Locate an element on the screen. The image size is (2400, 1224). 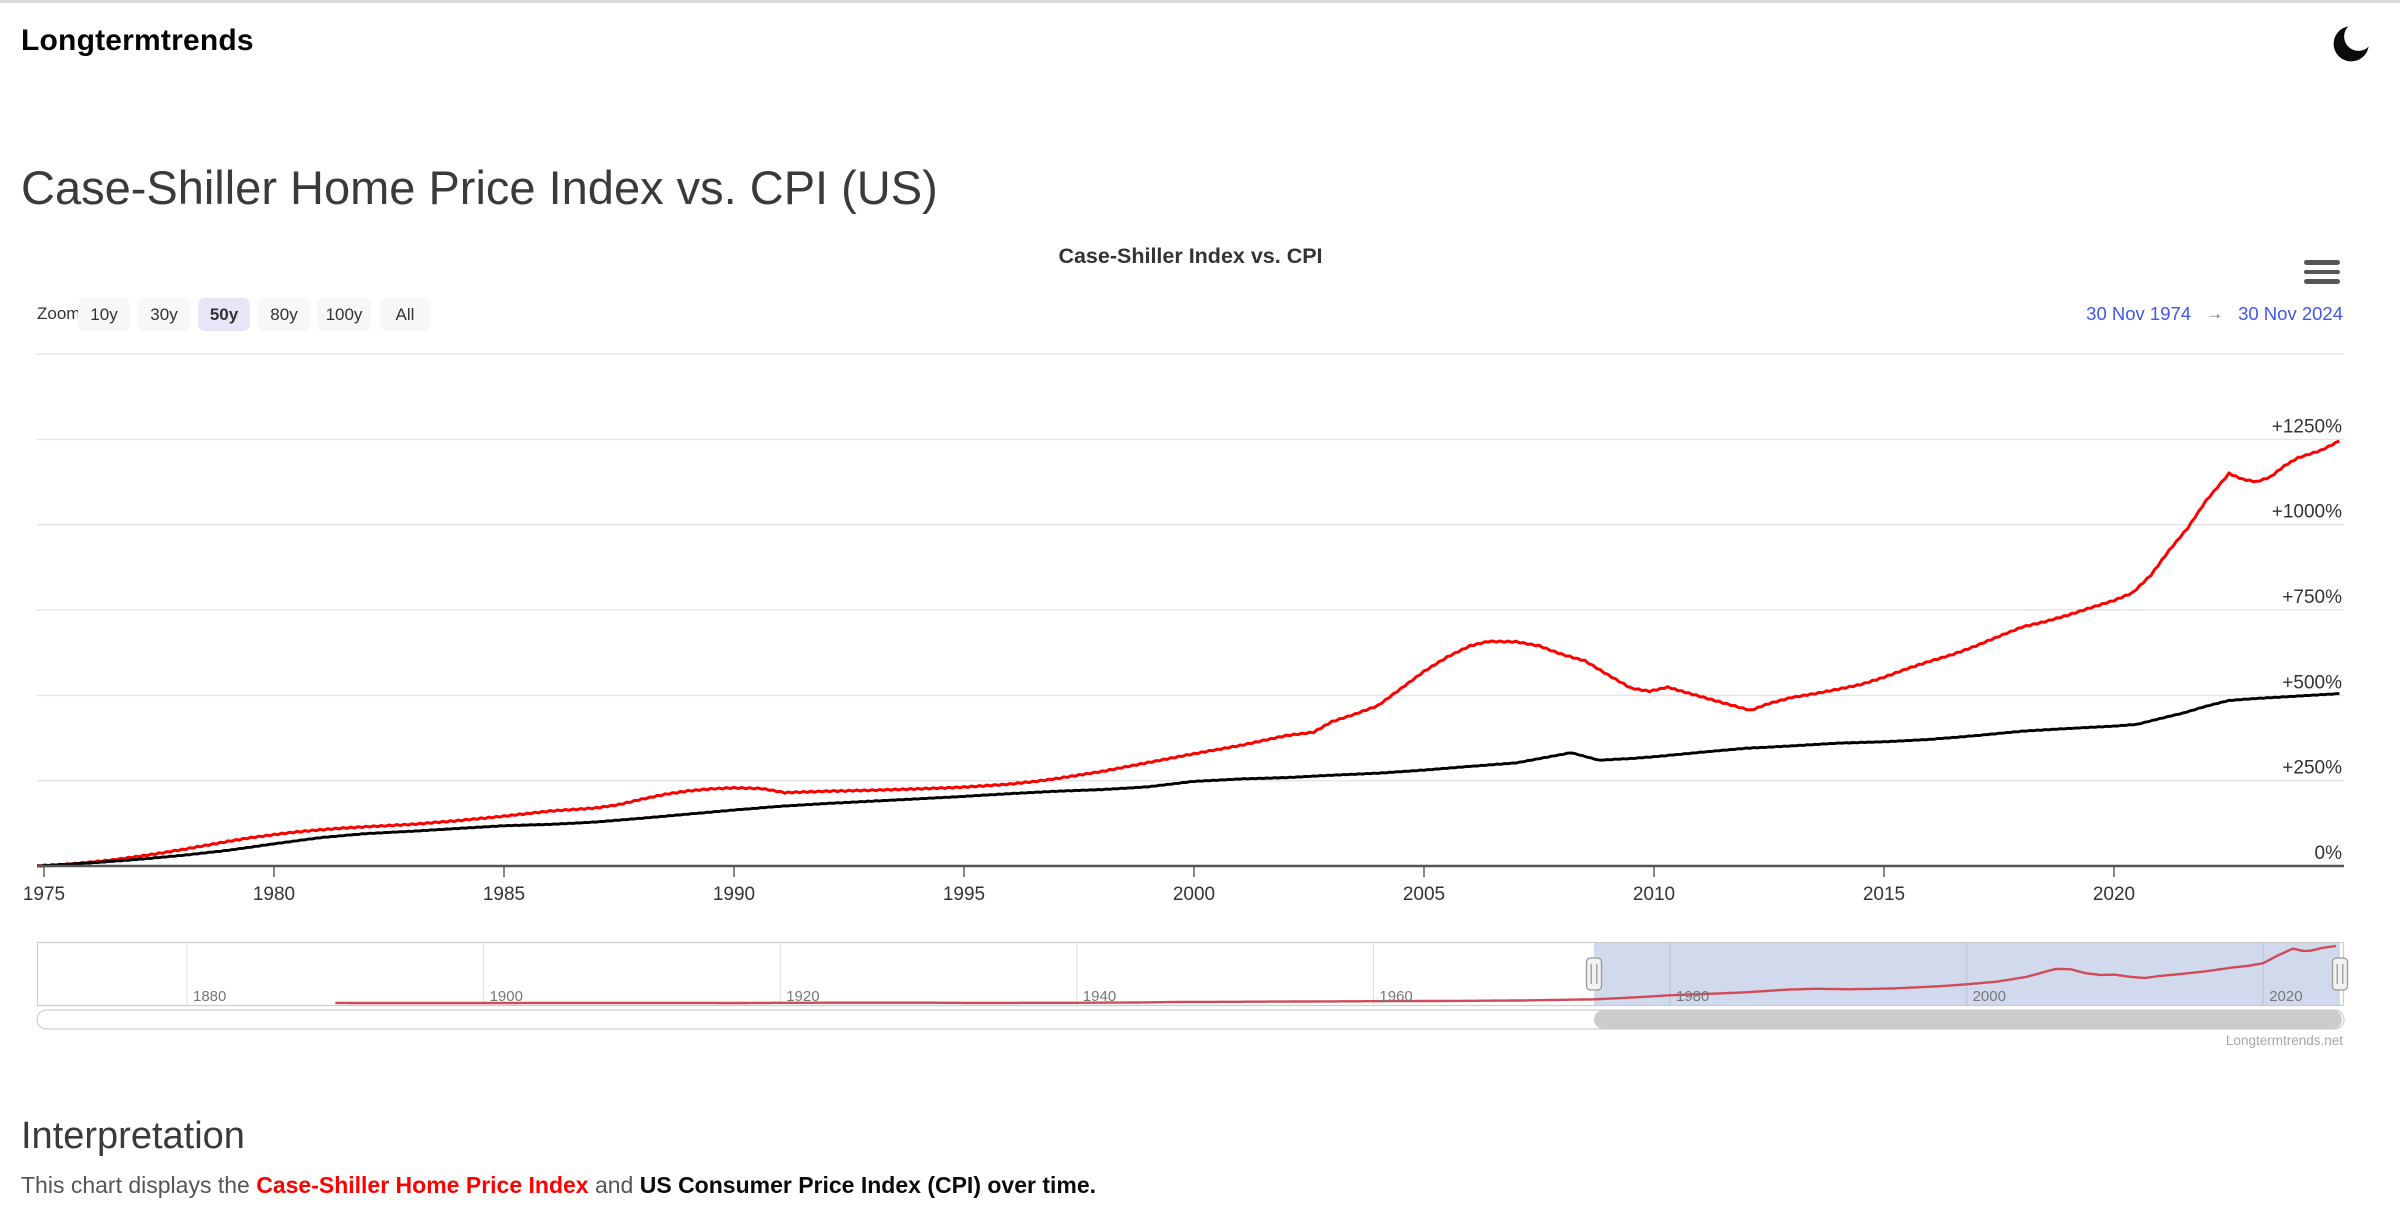
y-axis-label: +500% is located at coordinates (2312, 682).